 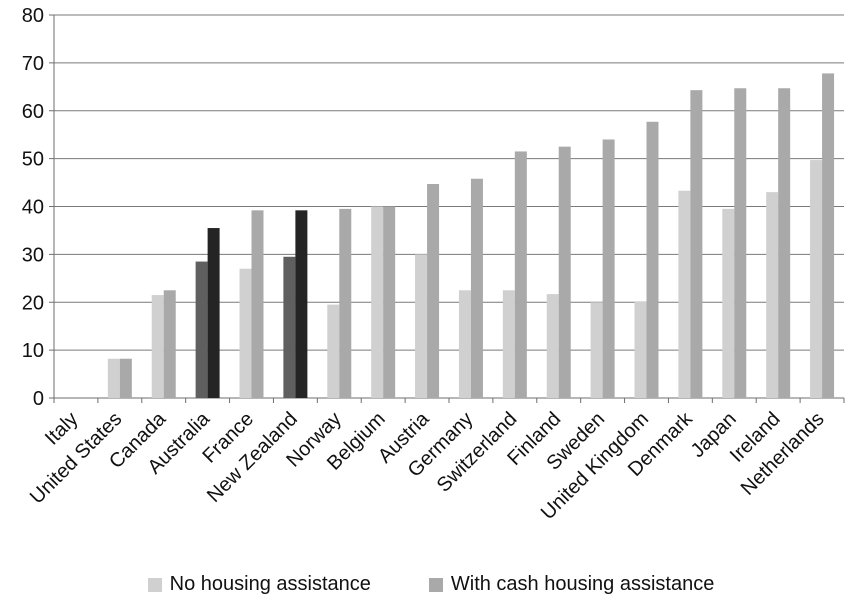 What do you see at coordinates (816, 279) in the screenshot?
I see `bar-netherlands-no-housing-assistance` at bounding box center [816, 279].